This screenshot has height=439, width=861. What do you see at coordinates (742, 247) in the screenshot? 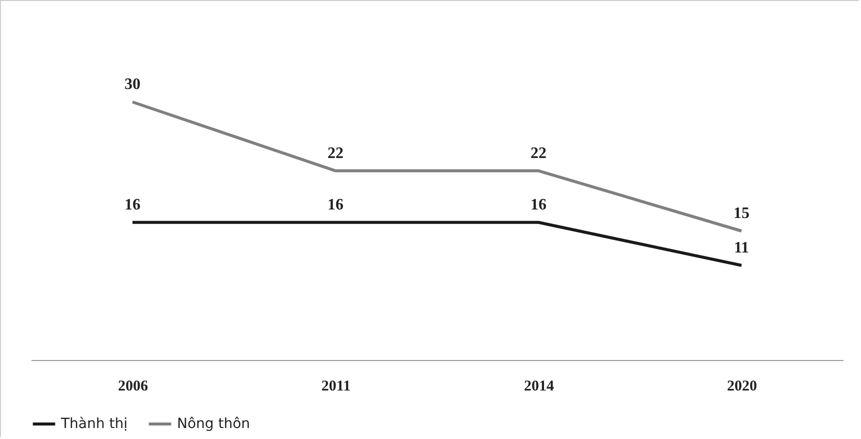
I see `data-label: 11` at bounding box center [742, 247].